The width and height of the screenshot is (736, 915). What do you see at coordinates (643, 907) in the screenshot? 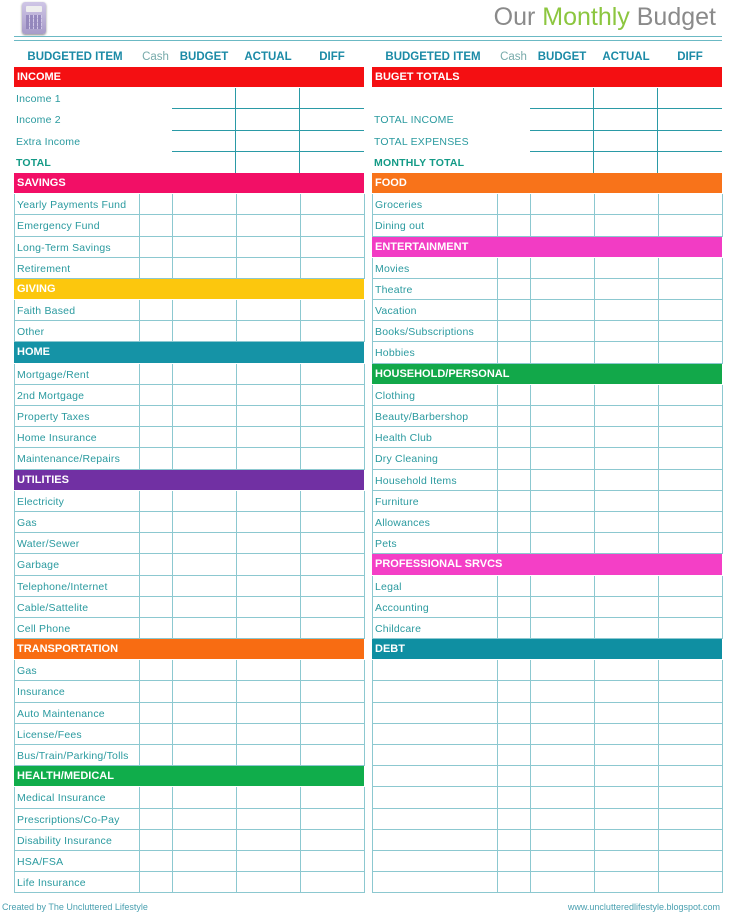
I see `footer-url: www.unclutteredlifestyle.blogspot.com` at bounding box center [643, 907].